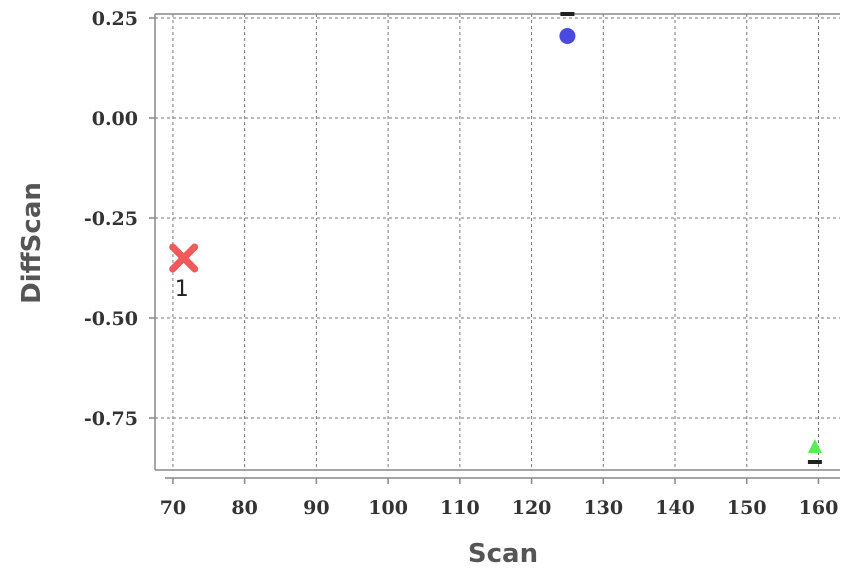 This screenshot has height=576, width=843. I want to click on y-tick-label: -0.50, so click(111, 319).